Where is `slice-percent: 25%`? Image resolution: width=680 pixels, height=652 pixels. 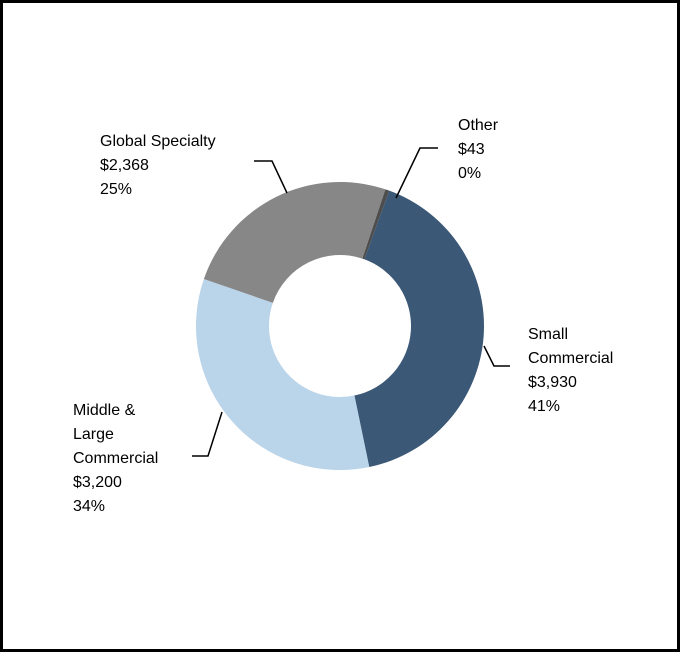 slice-percent: 25% is located at coordinates (116, 189).